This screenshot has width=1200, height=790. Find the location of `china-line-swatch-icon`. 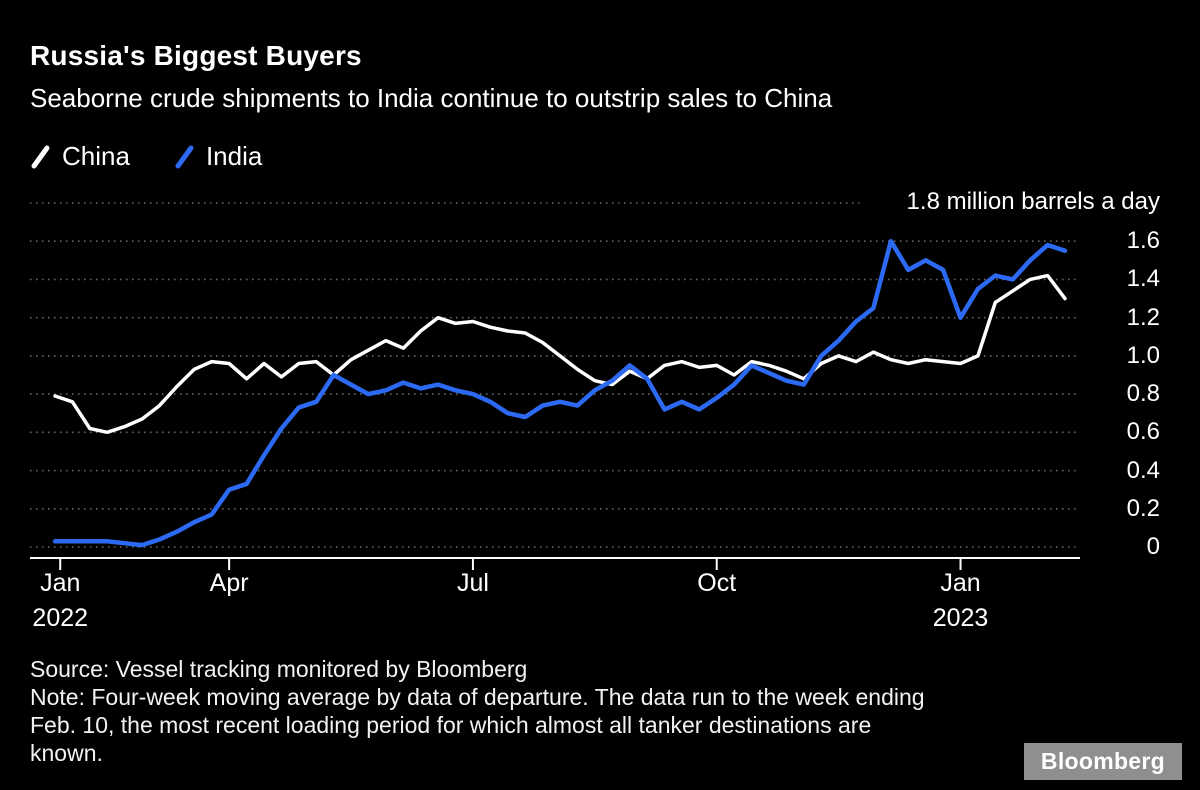

china-line-swatch-icon is located at coordinates (40, 156).